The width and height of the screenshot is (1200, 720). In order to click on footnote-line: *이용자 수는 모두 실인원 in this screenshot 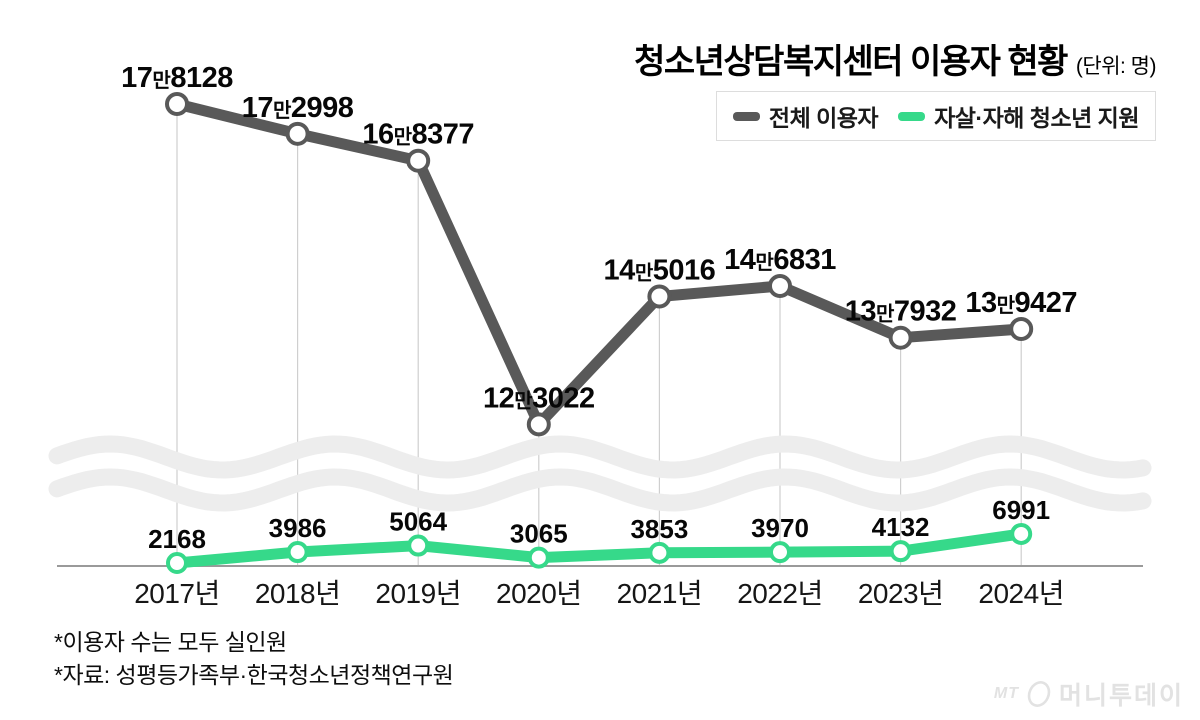, I will do `click(170, 642)`.